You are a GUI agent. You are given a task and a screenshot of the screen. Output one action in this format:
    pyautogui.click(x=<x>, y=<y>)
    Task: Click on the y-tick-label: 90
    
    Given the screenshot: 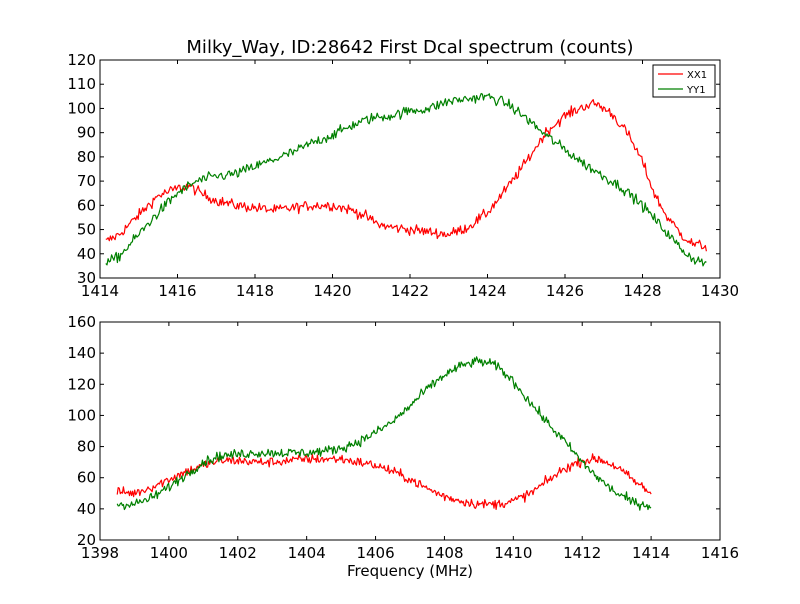 What is the action you would take?
    pyautogui.click(x=86, y=133)
    